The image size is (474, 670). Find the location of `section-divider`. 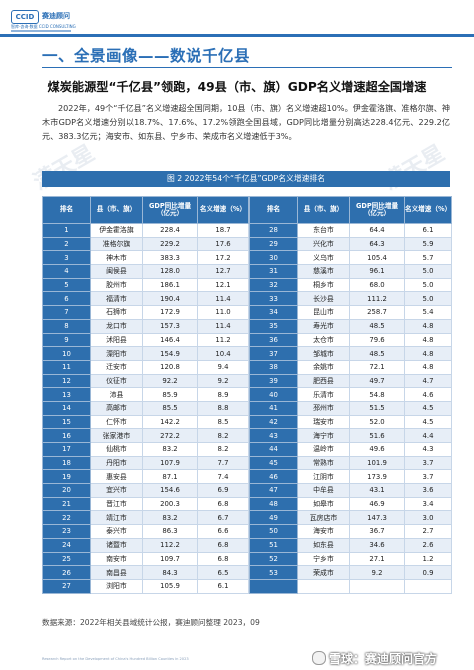

section-divider is located at coordinates (247, 67).